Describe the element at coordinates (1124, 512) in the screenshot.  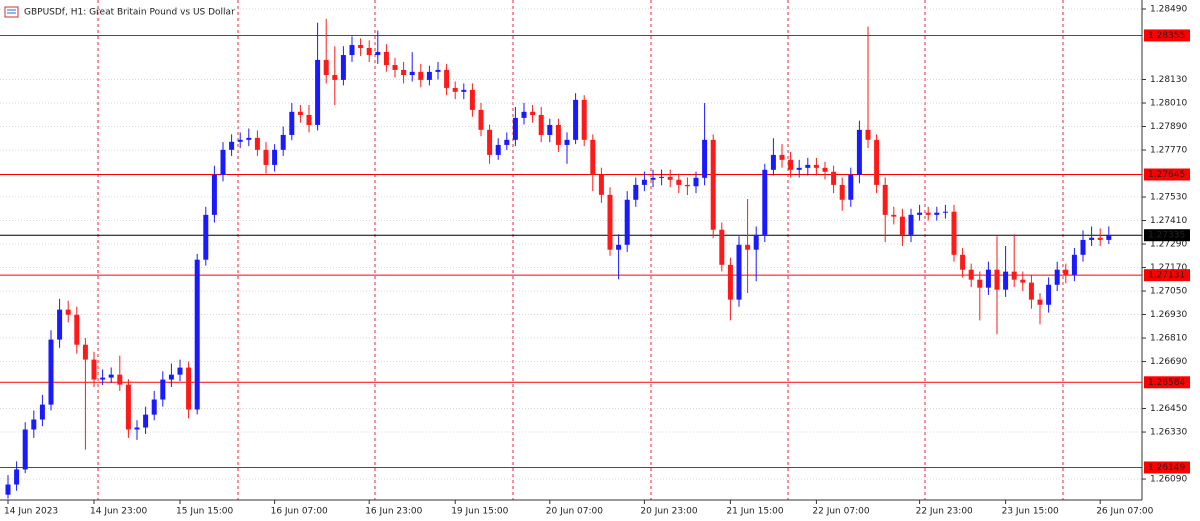
I see `x-tick-label: 26 Jun 07:00` at that location.